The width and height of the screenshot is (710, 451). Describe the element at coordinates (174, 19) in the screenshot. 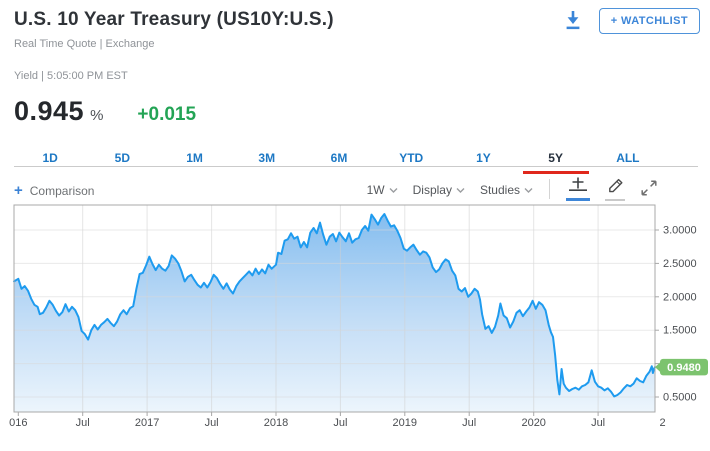

I see `page-title: U.S. 10 Year Treasury (US10Y:U.S.)` at that location.